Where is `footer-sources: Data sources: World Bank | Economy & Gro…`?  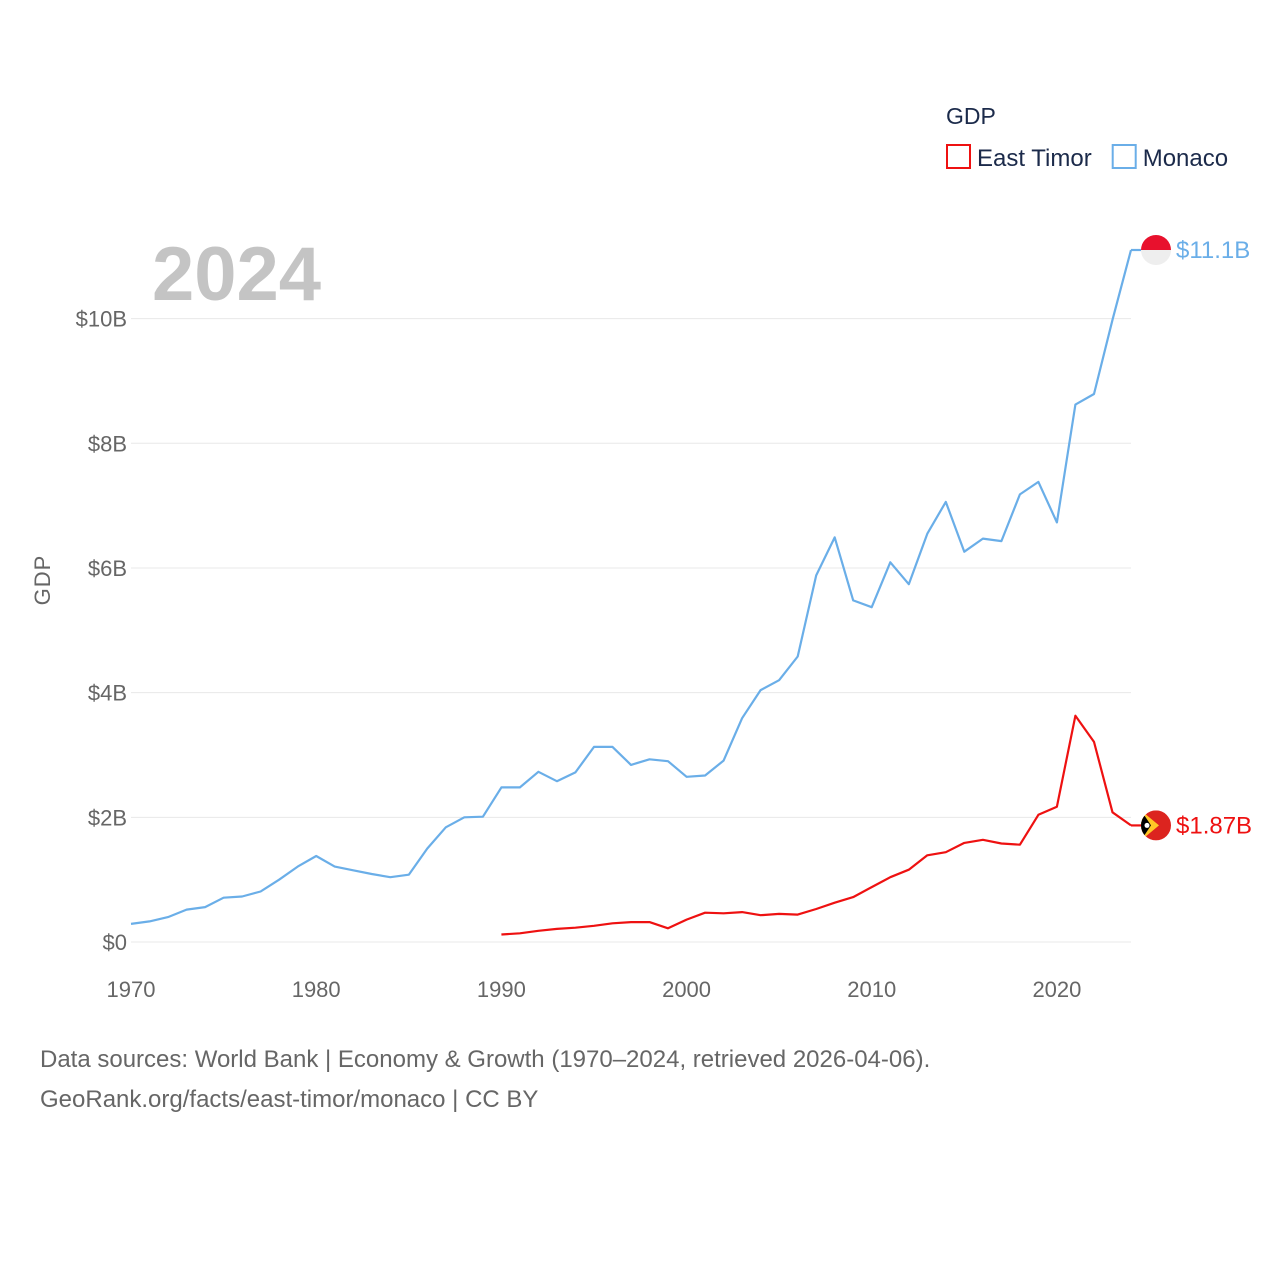 footer-sources: Data sources: World Bank | Economy & Gro… is located at coordinates (485, 1059).